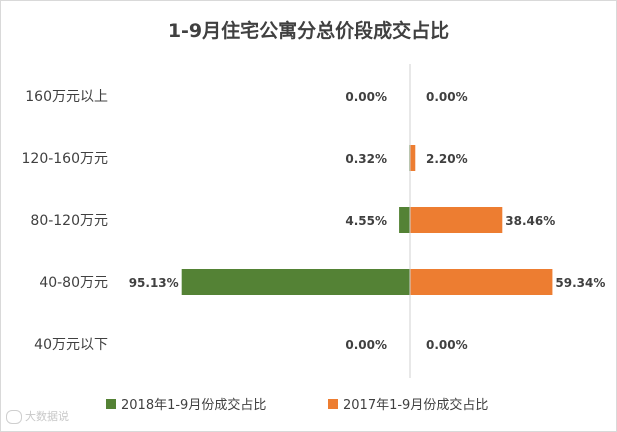 The image size is (617, 432). What do you see at coordinates (308, 31) in the screenshot?
I see `chart-title: 1-9月住宅公寓分总价段成交占比` at bounding box center [308, 31].